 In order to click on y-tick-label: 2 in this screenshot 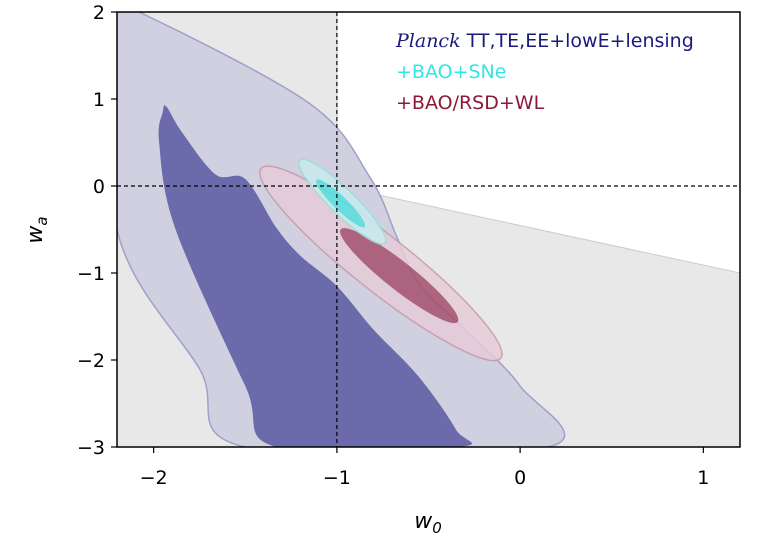, I will do `click(99, 13)`.